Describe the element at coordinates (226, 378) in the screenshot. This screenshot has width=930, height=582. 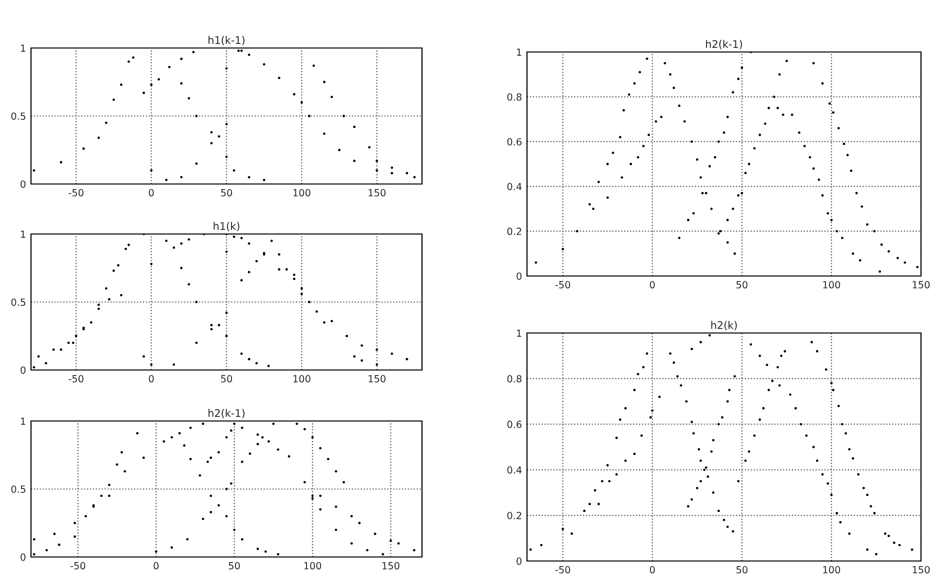
I see `x-tick-label: 50` at that location.